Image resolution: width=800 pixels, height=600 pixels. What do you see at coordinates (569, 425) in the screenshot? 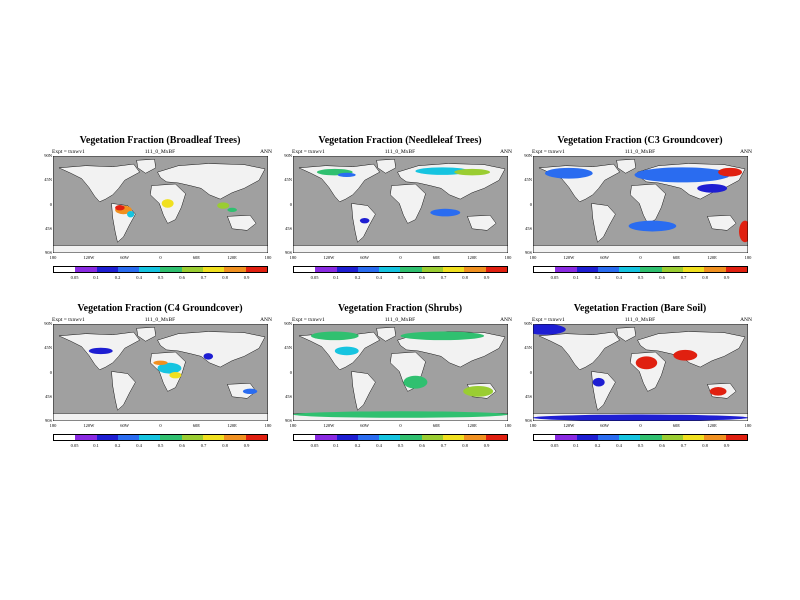
I see `lon-tick-label: 120W` at bounding box center [569, 425].